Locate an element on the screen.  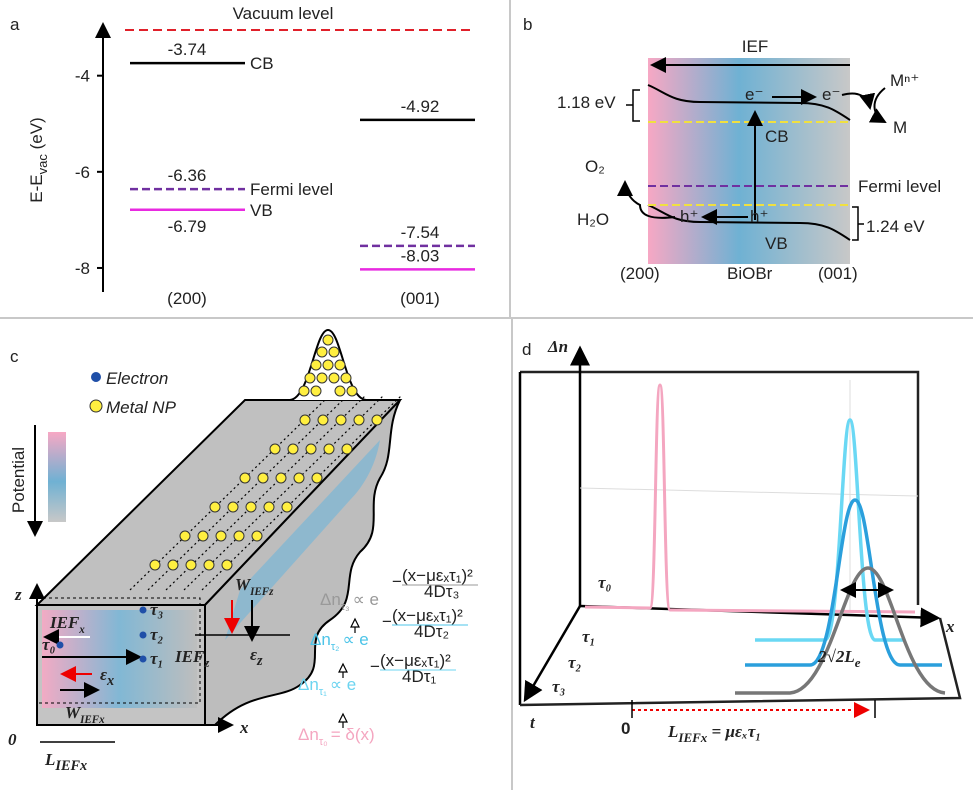
label: (200) is located at coordinates (640, 273).